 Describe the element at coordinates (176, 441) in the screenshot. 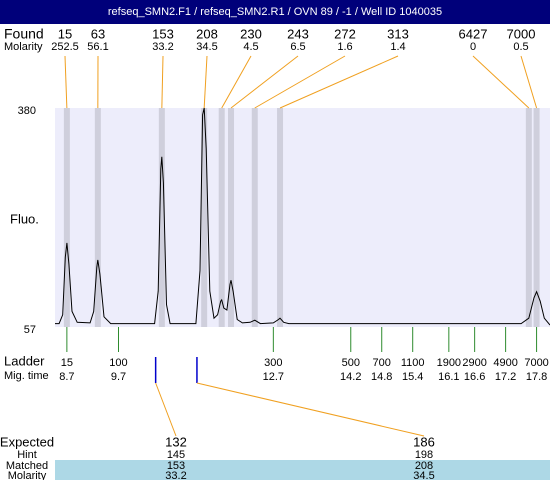

I see `expected-expected: 132` at that location.